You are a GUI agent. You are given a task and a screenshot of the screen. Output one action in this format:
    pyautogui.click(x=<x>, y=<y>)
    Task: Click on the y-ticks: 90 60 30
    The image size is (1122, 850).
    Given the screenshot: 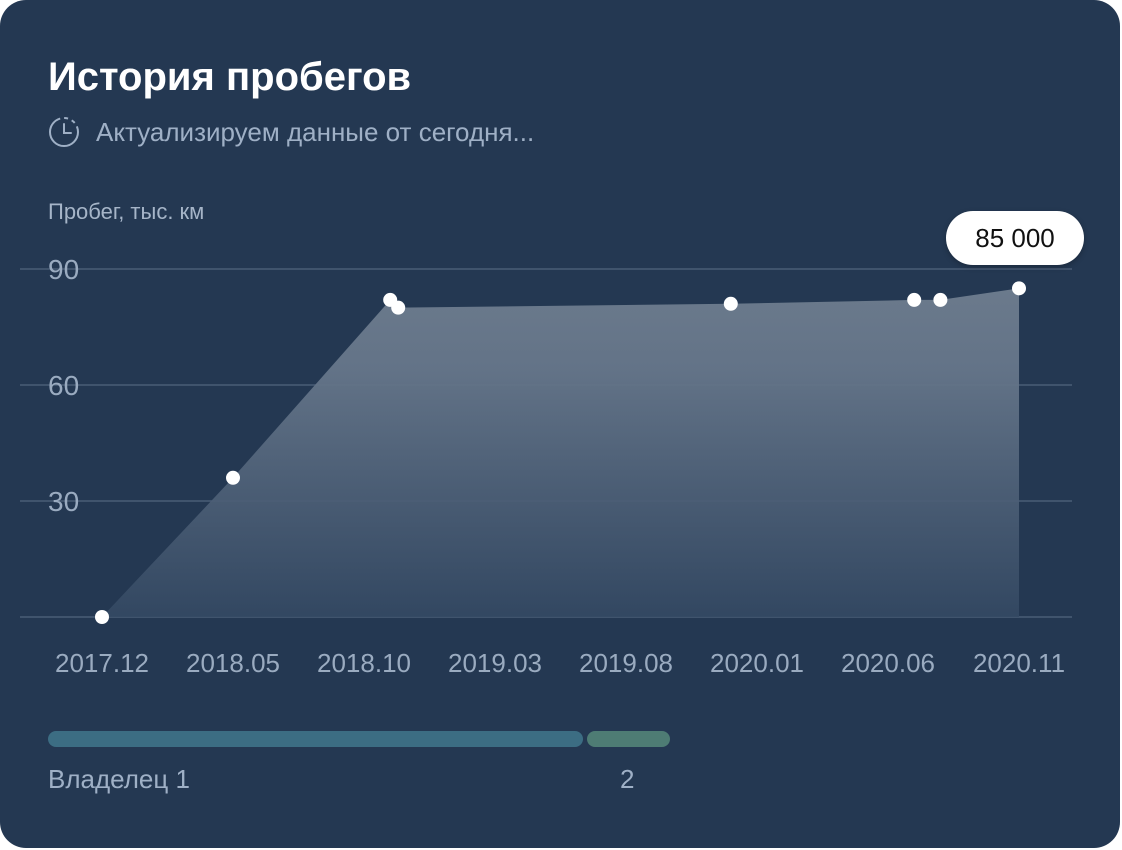 What is the action you would take?
    pyautogui.click(x=63, y=385)
    